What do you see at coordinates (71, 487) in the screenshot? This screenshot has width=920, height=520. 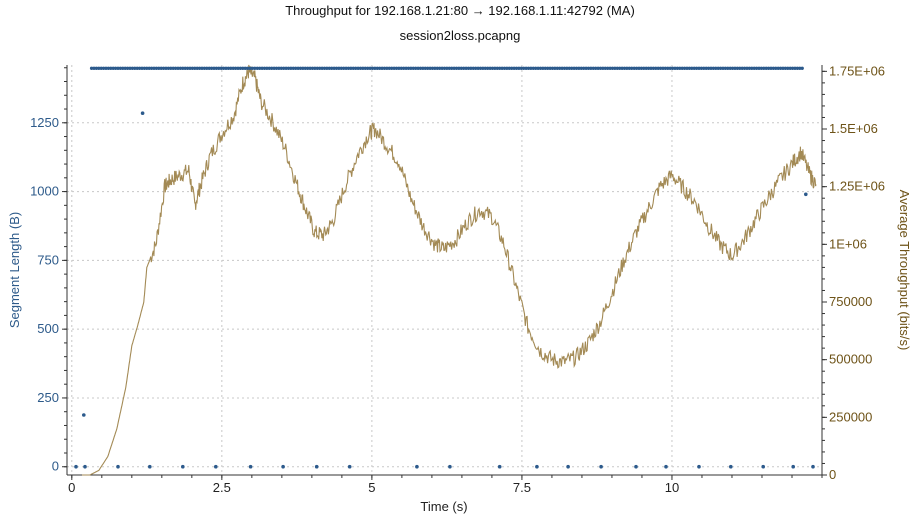 I see `x-tick-label: 0` at bounding box center [71, 487].